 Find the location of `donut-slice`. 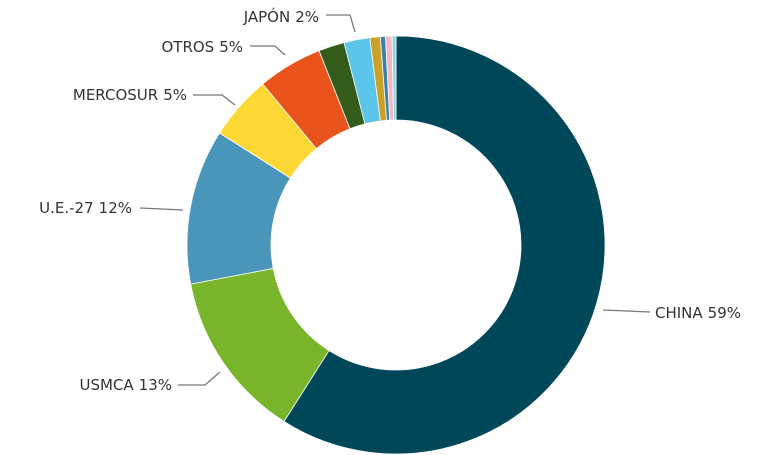

donut-slice is located at coordinates (394, 78).